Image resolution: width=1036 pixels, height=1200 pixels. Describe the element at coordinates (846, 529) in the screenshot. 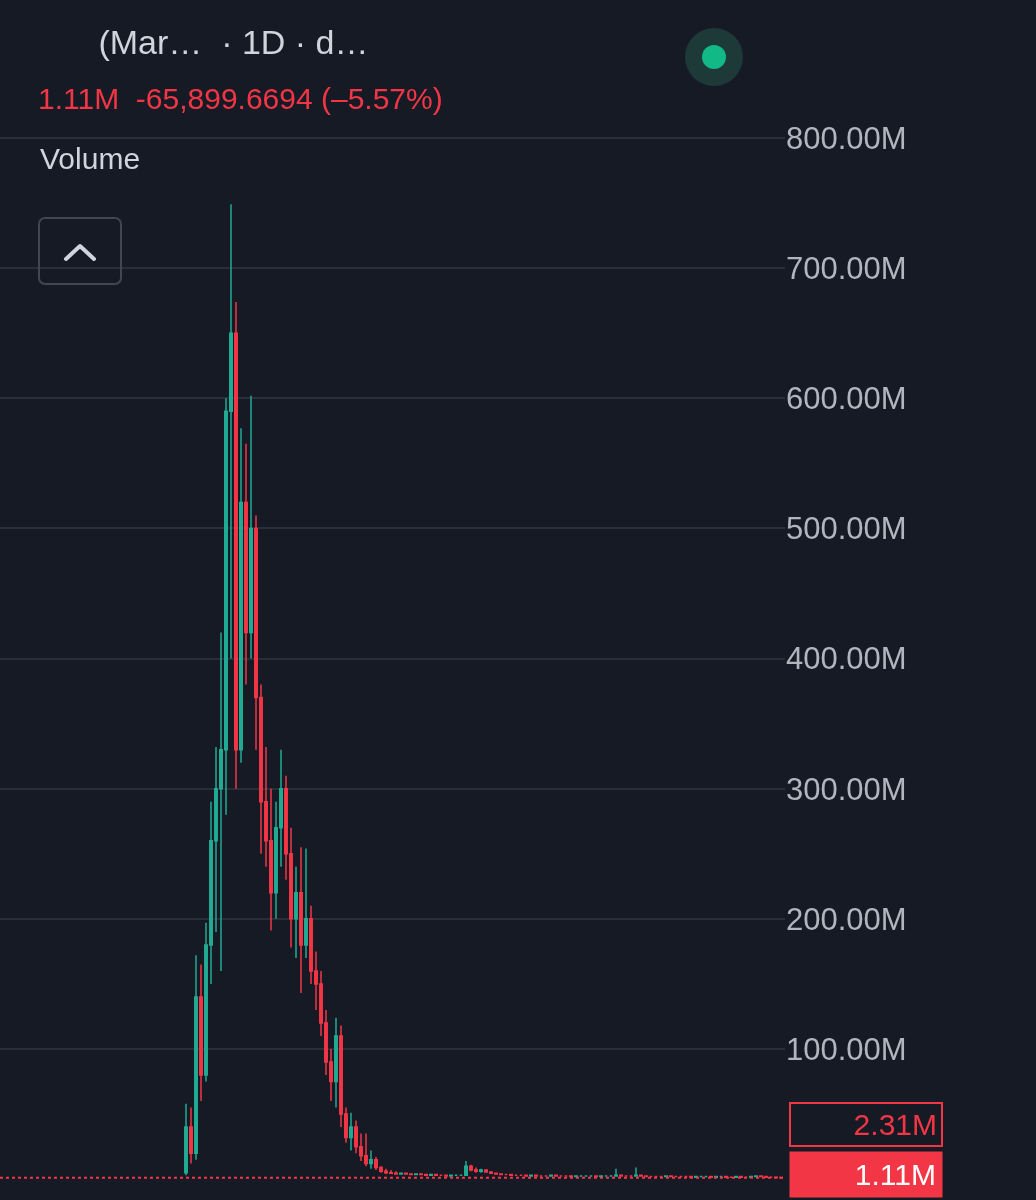

I see `y-tick-label: 500.00M` at that location.